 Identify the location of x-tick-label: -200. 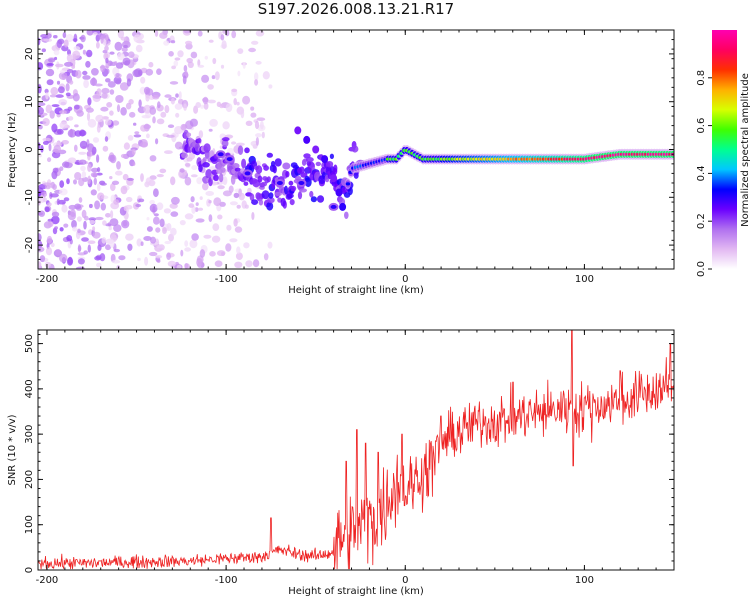
(47, 279).